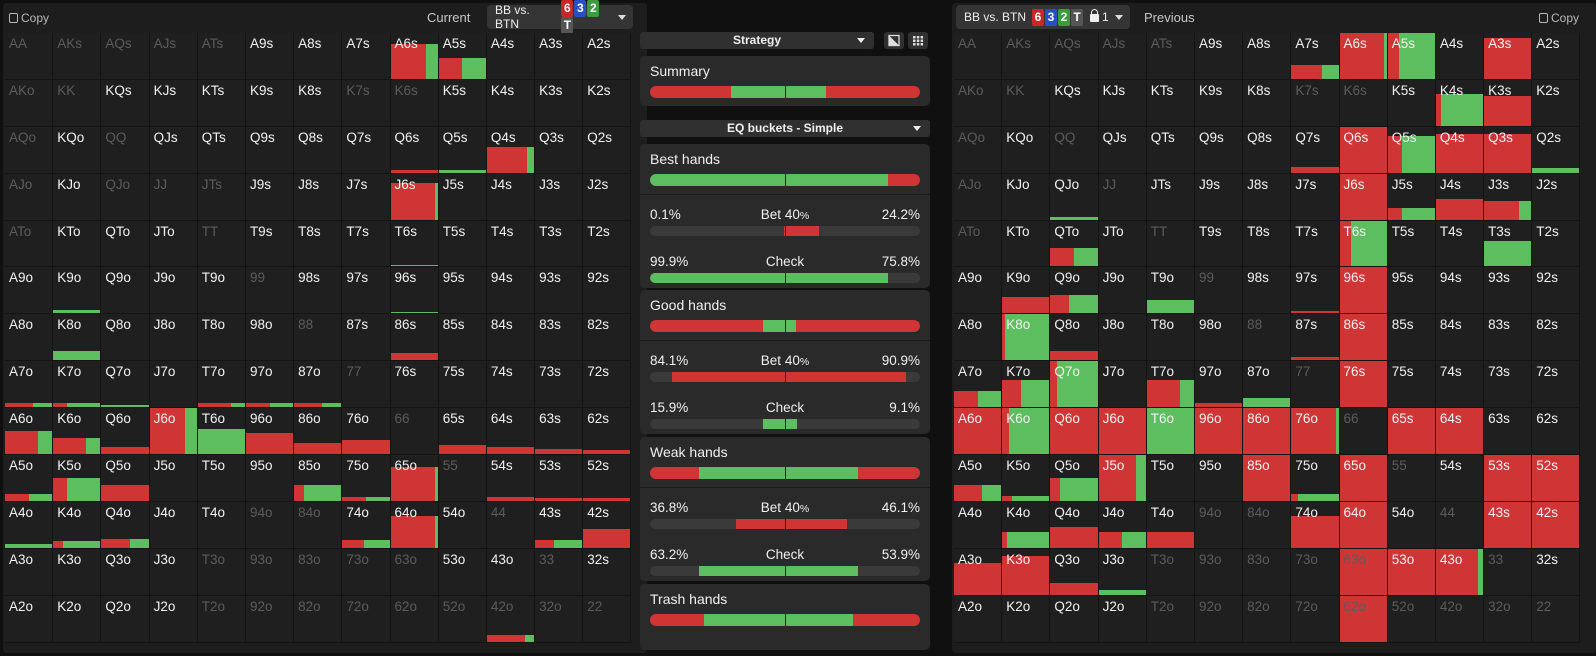 This screenshot has height=656, width=1596. I want to click on hand-cell-32s: 32s, so click(607, 572).